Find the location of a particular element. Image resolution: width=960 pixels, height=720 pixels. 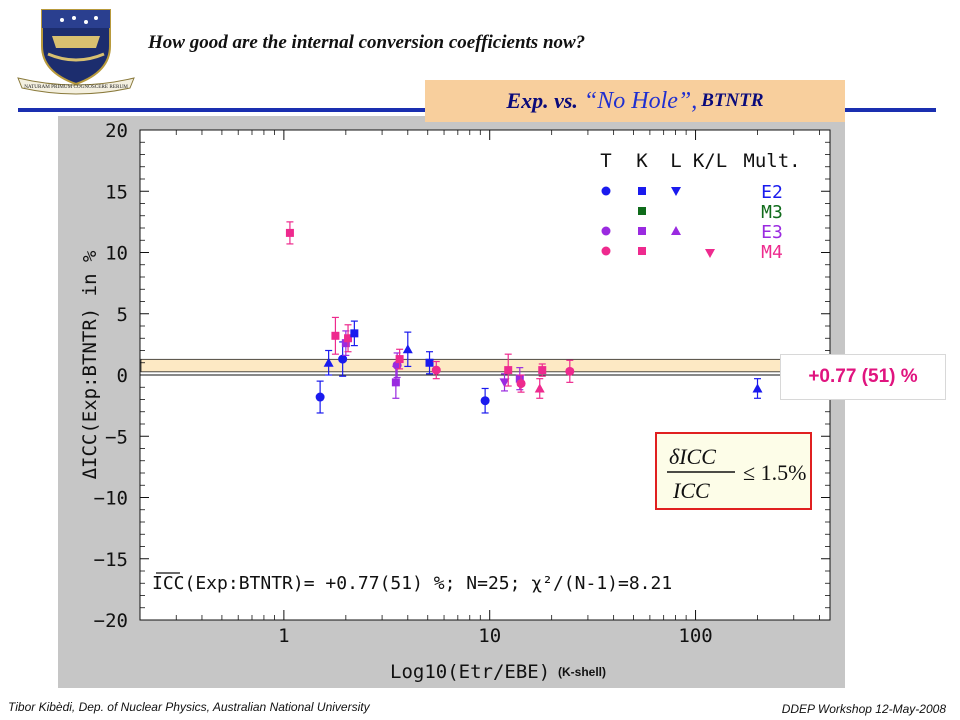

mean-band is located at coordinates (485, 365).